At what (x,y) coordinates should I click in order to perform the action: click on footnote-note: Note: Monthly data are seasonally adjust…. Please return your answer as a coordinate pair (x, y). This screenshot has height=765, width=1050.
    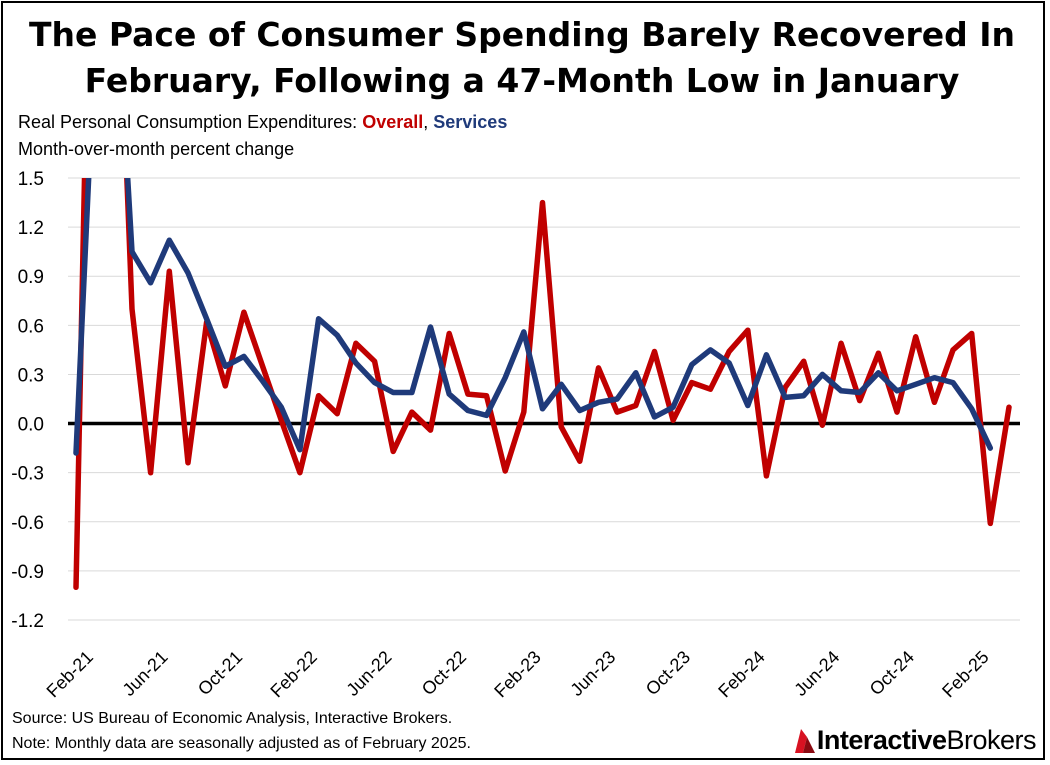
    Looking at the image, I should click on (241, 743).